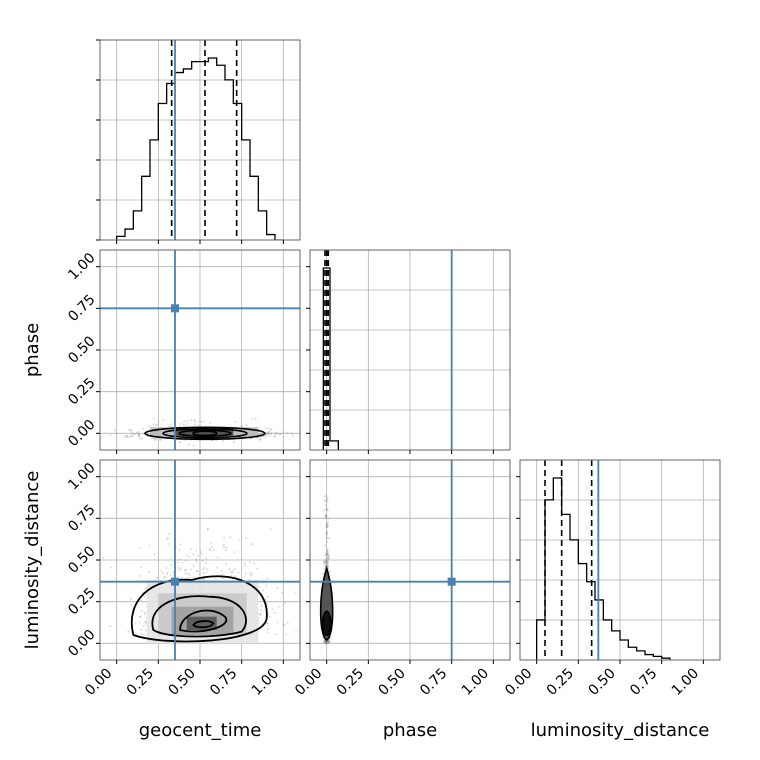 The height and width of the screenshot is (760, 760). I want to click on density-block, so click(204, 432).